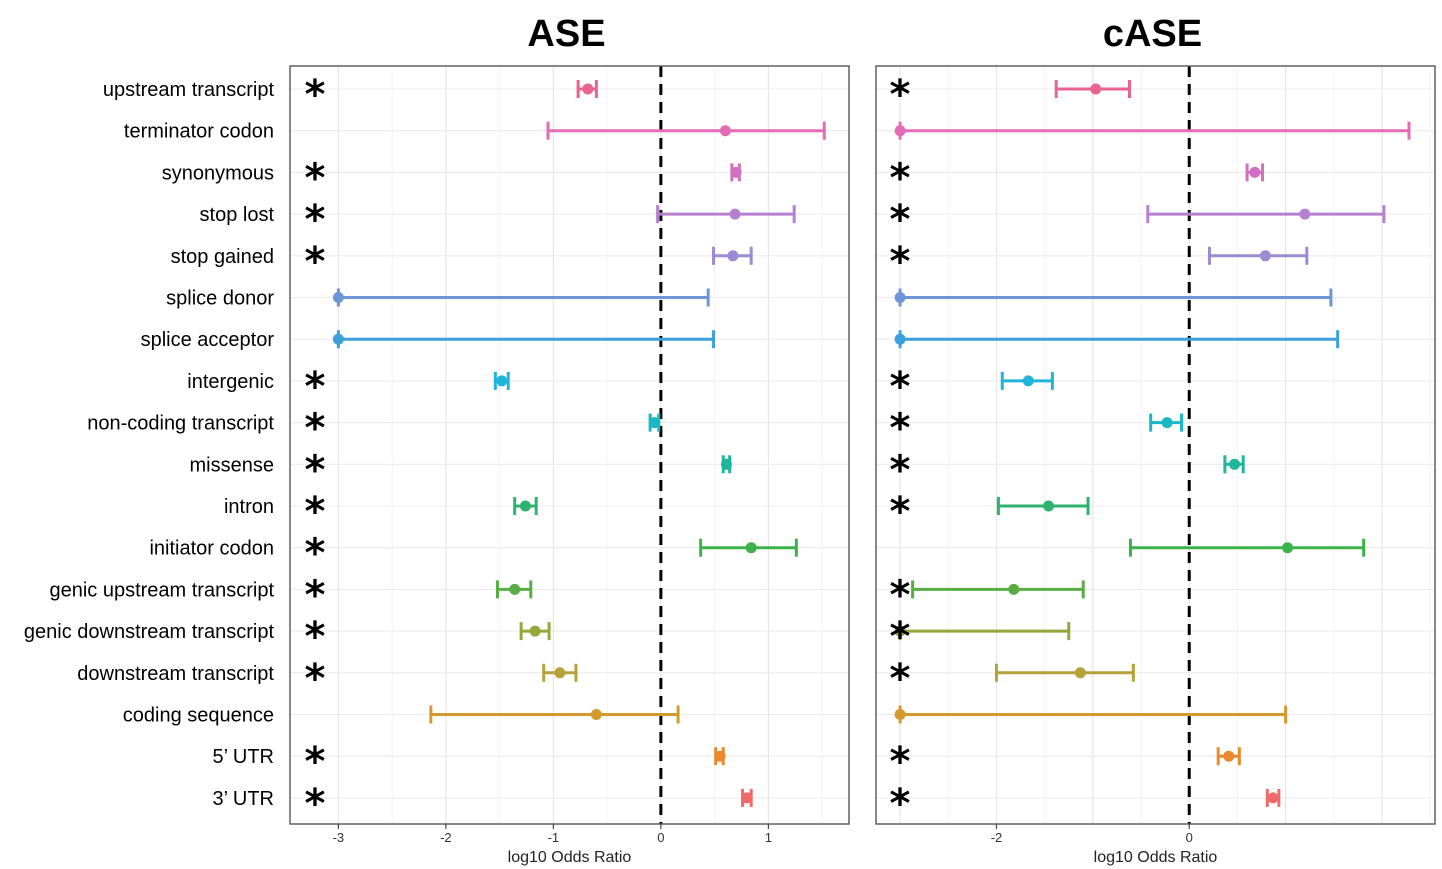  What do you see at coordinates (199, 132) in the screenshot?
I see `category-label: terminator codon` at bounding box center [199, 132].